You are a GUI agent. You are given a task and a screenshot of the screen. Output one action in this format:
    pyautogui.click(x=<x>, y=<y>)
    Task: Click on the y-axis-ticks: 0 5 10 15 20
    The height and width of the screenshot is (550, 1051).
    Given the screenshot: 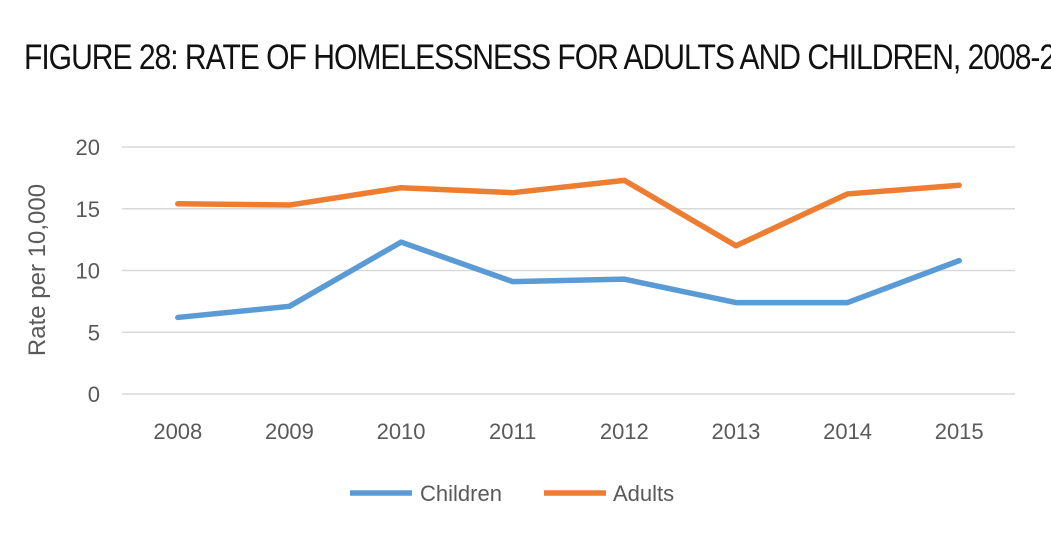 What is the action you would take?
    pyautogui.click(x=88, y=271)
    